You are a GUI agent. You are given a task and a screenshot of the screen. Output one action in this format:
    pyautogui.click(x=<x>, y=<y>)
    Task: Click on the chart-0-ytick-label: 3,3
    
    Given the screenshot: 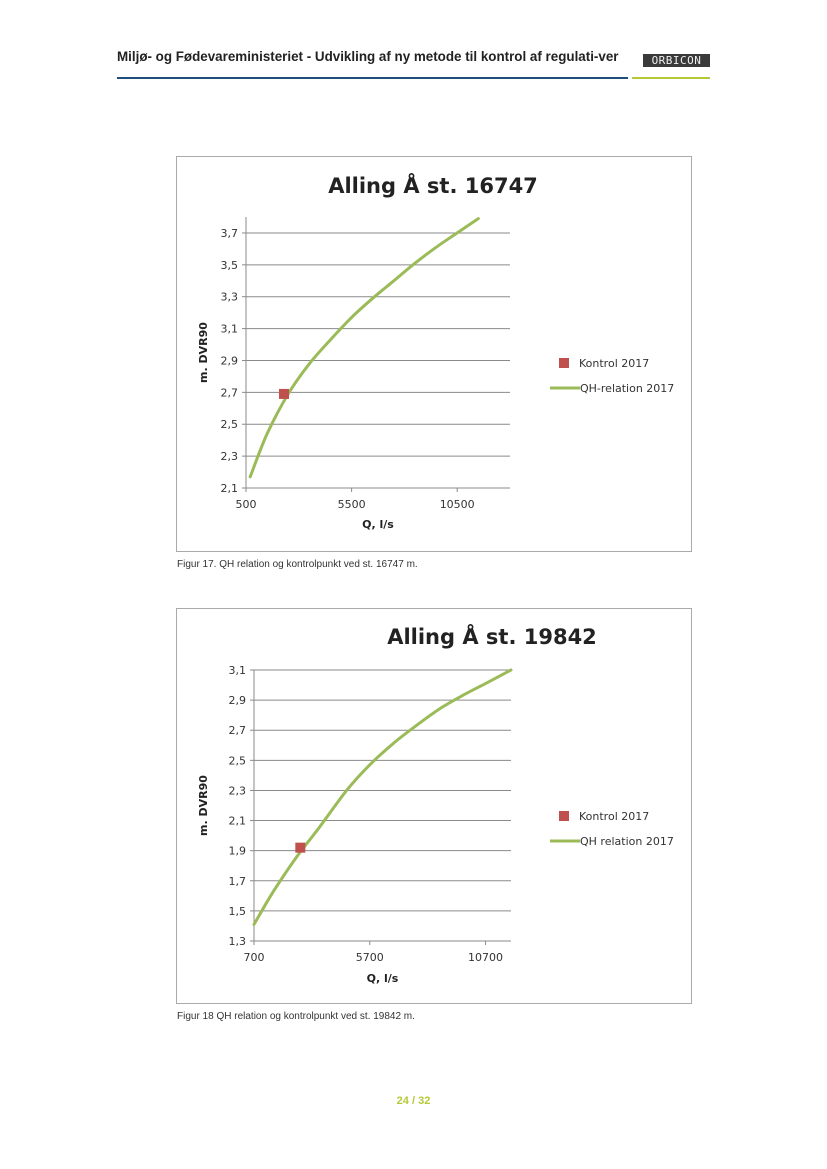 What is the action you would take?
    pyautogui.click(x=230, y=297)
    